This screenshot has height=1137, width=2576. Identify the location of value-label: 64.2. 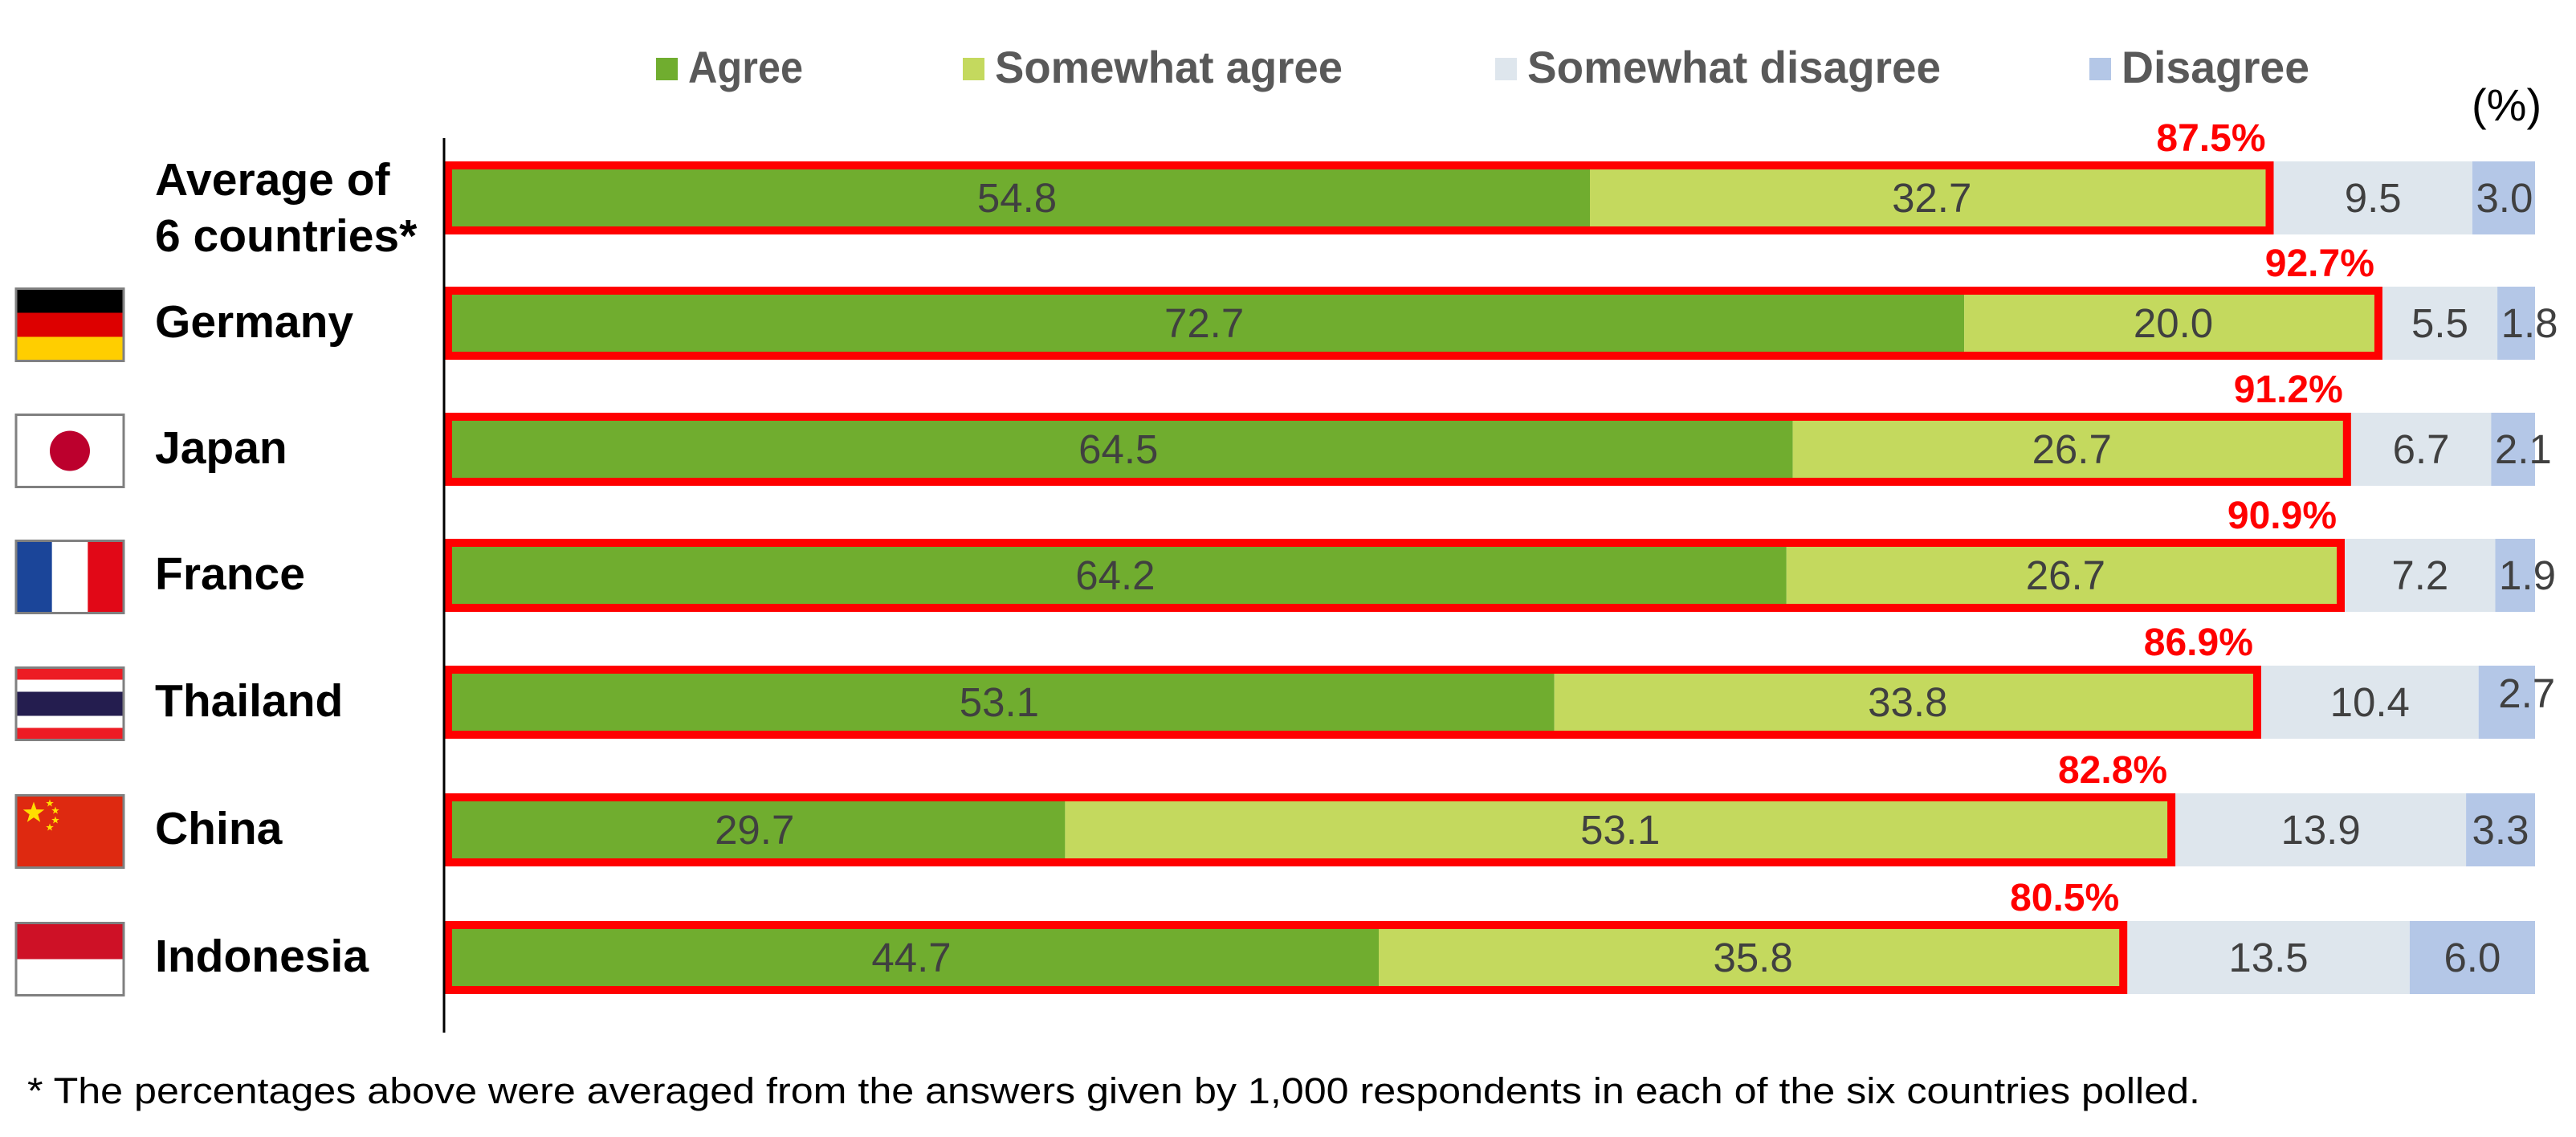
(1115, 575).